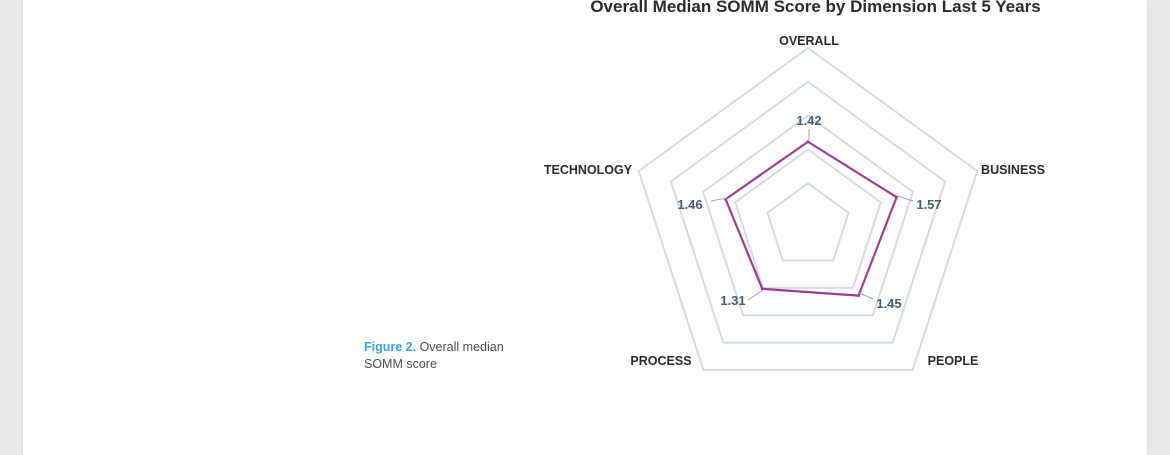  What do you see at coordinates (660, 361) in the screenshot?
I see `axis-label-process: PROCESS` at bounding box center [660, 361].